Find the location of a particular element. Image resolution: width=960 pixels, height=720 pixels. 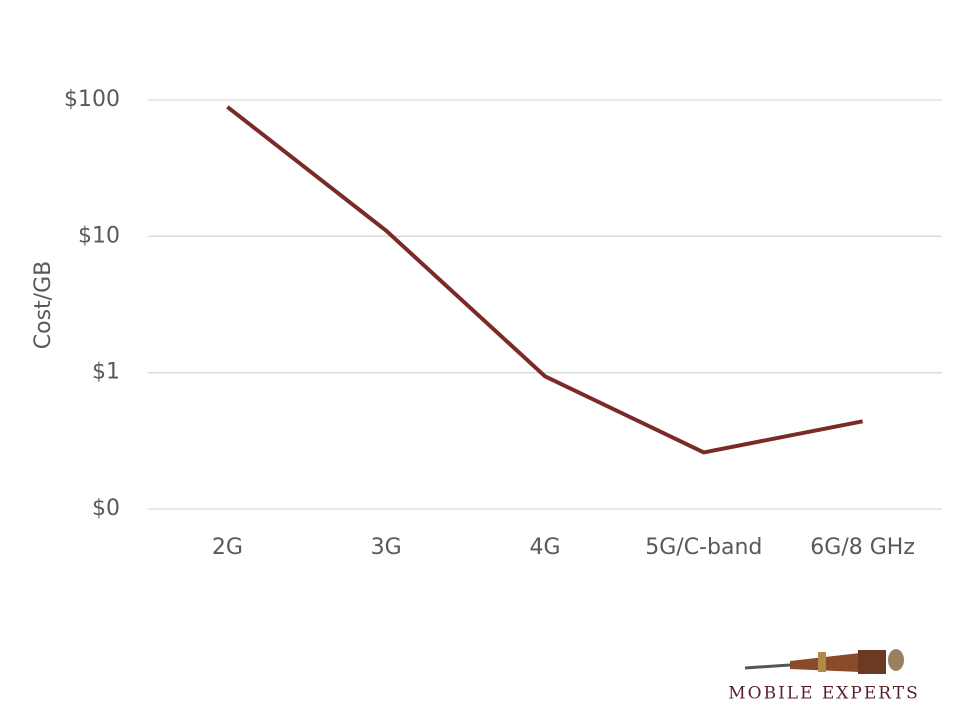

x-tick-label: 4G is located at coordinates (544, 547).